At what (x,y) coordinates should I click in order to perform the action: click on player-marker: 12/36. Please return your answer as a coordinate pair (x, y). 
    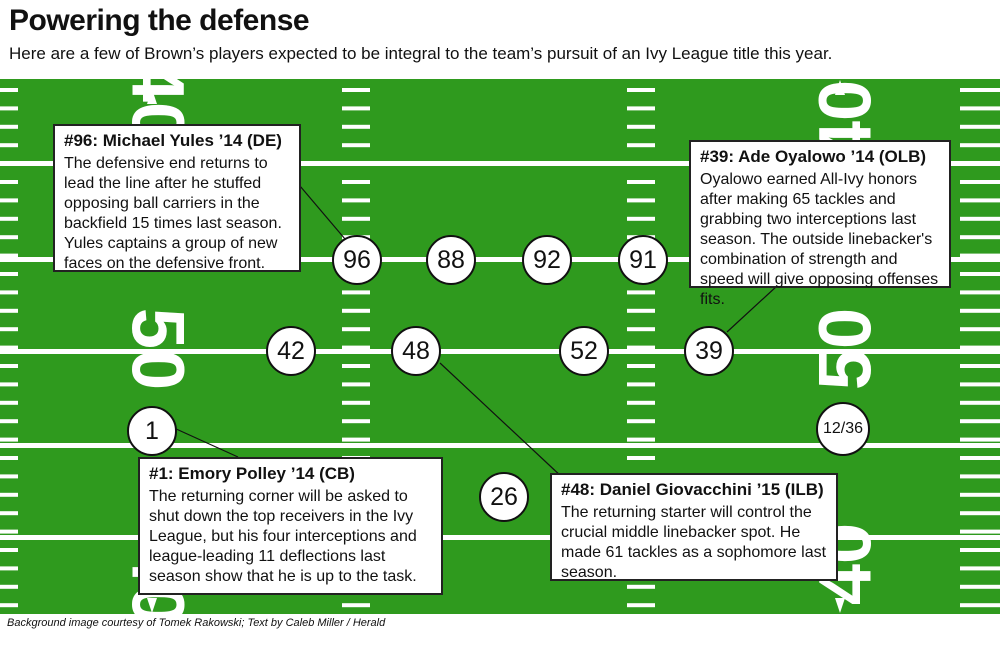
    Looking at the image, I should click on (843, 429).